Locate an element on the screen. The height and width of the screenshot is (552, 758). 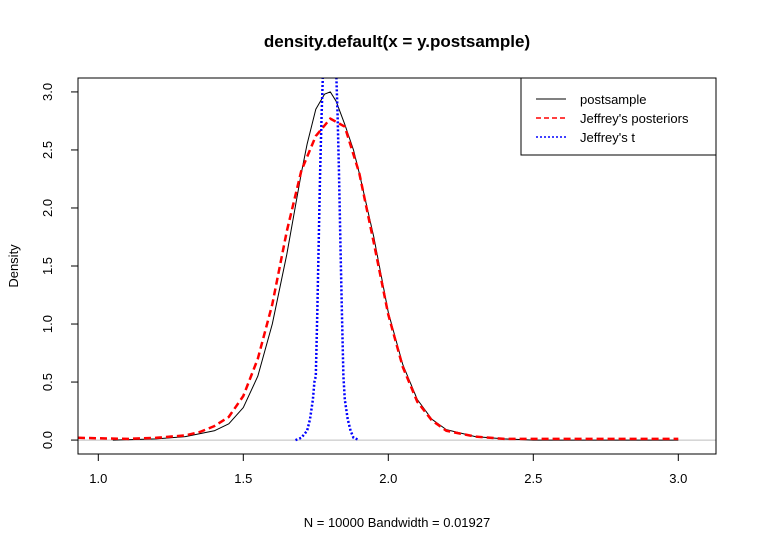
legend-label-3: Jeffrey's t is located at coordinates (607, 137).